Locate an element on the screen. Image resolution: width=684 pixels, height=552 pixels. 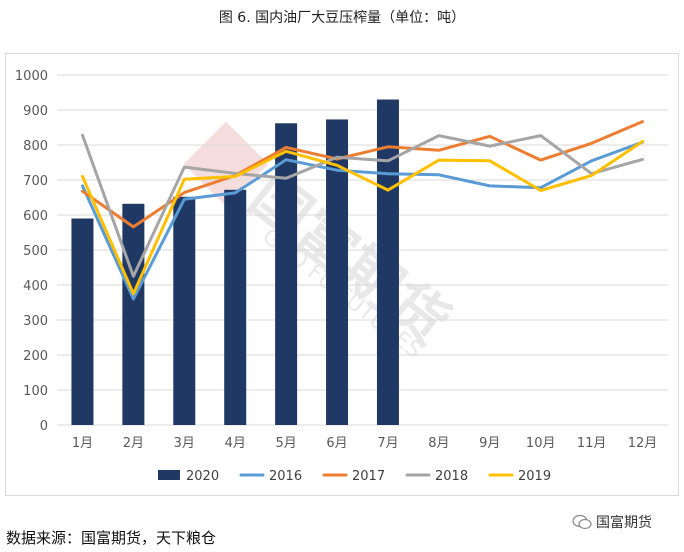
y-tick-label: 0 is located at coordinates (44, 426).